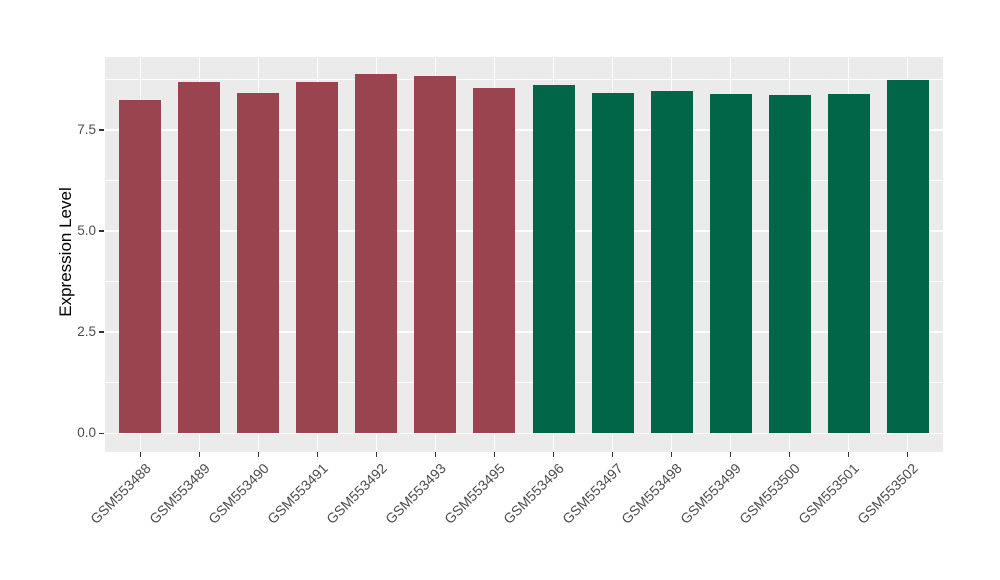 This screenshot has width=1000, height=580. I want to click on y-axis-title: Expression Level, so click(65, 252).